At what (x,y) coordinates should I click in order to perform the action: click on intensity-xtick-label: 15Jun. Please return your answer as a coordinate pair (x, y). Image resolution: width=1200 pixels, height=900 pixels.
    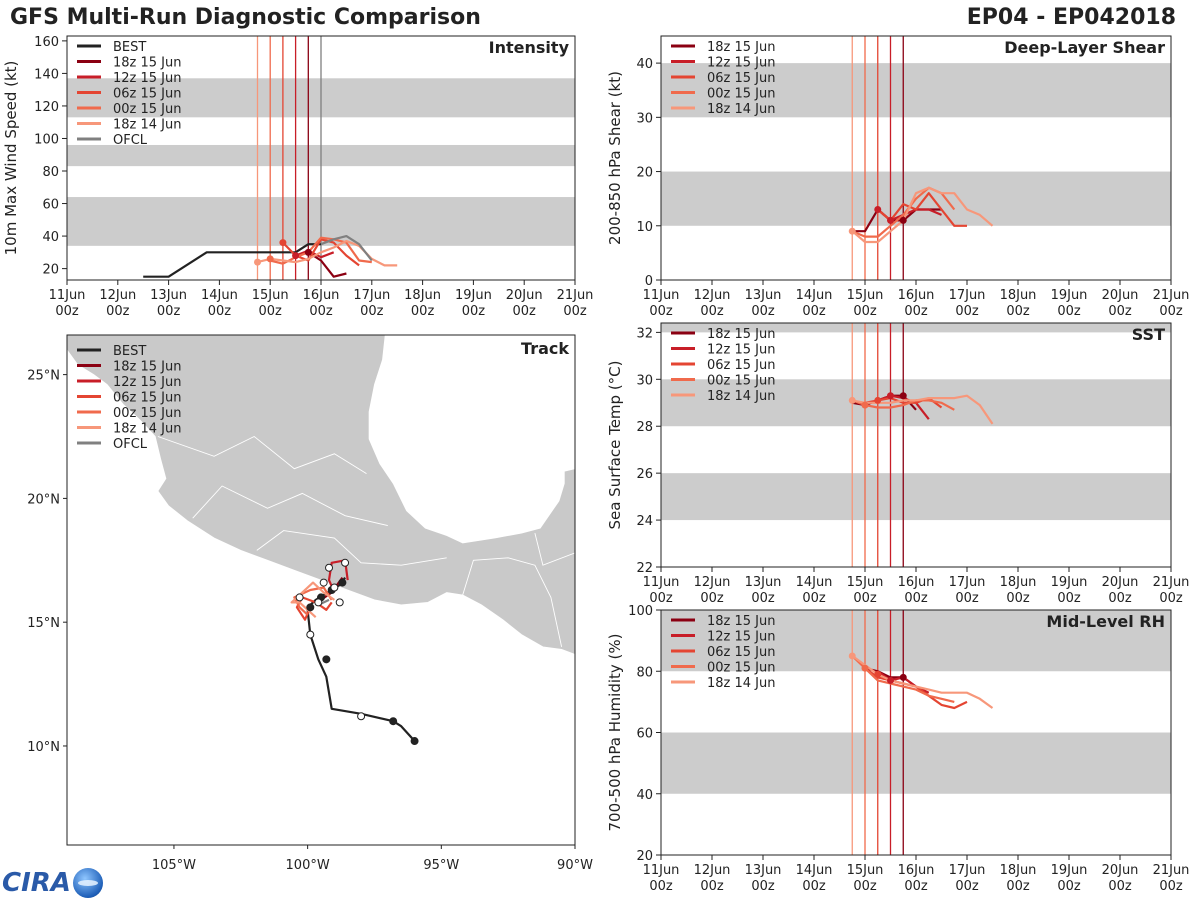
    Looking at the image, I should click on (270, 295).